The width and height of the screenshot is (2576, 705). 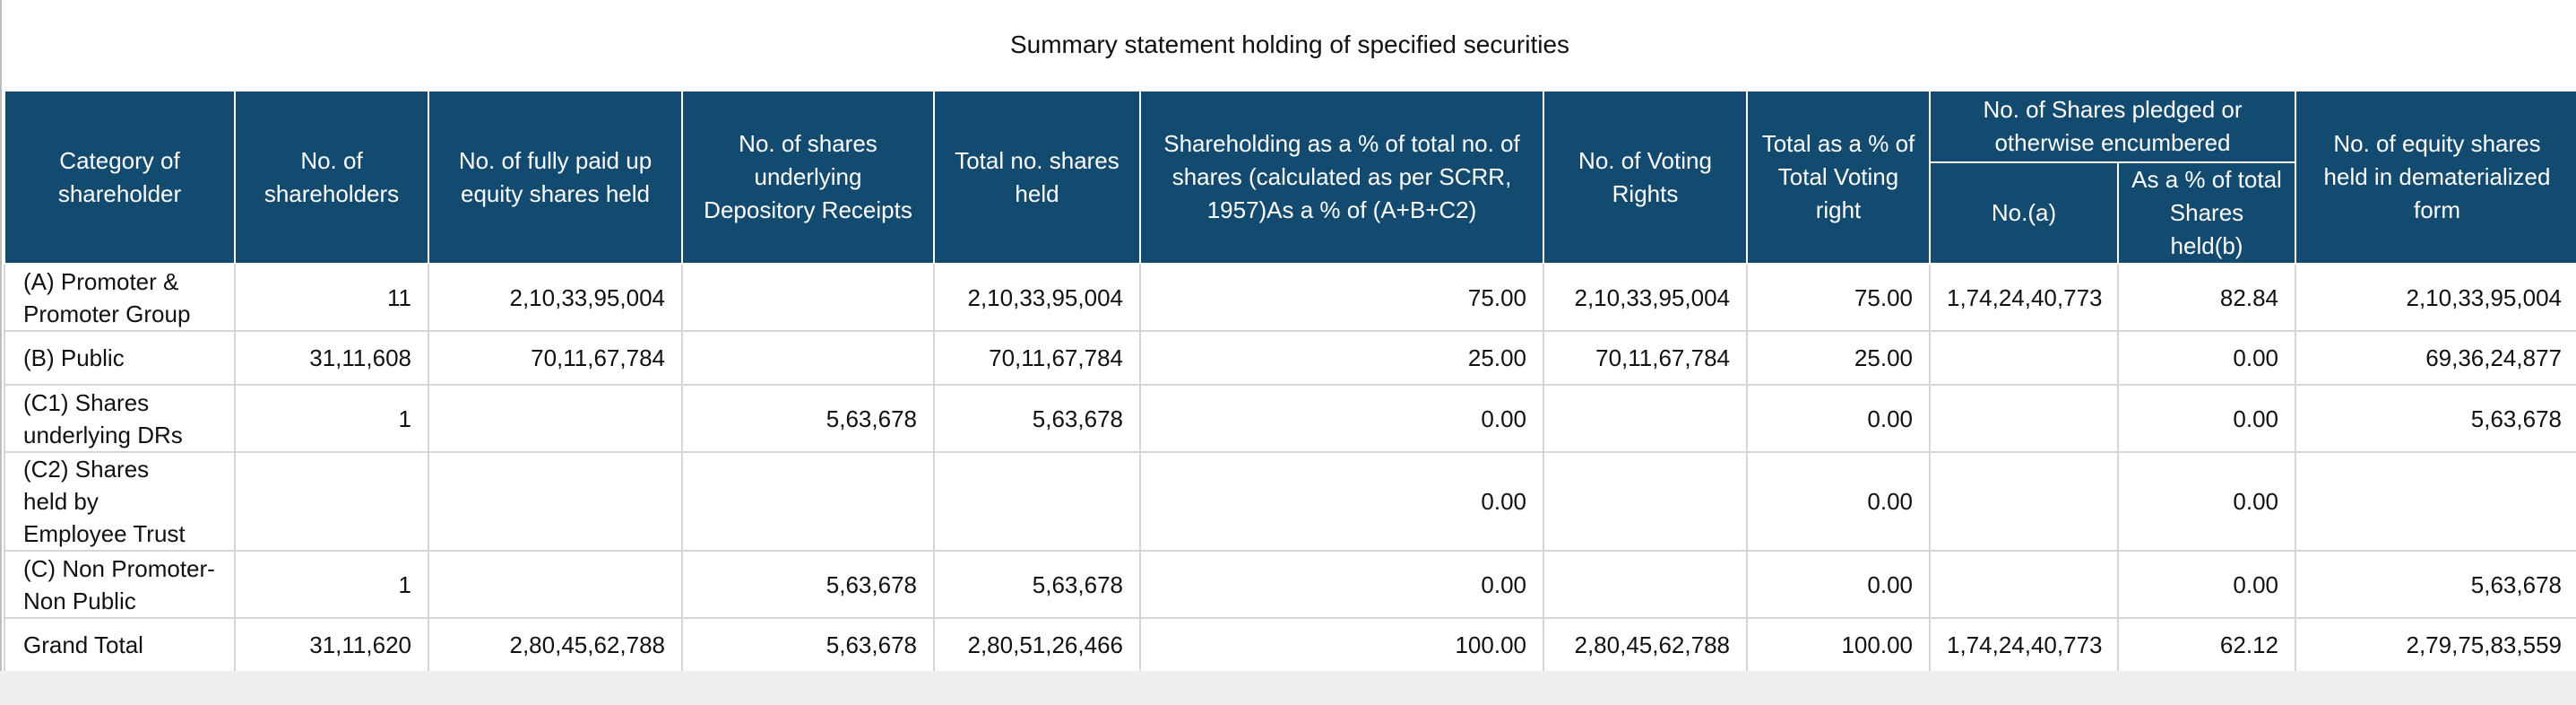 What do you see at coordinates (1037, 177) in the screenshot?
I see `header-total-shares: Total no. shares held` at bounding box center [1037, 177].